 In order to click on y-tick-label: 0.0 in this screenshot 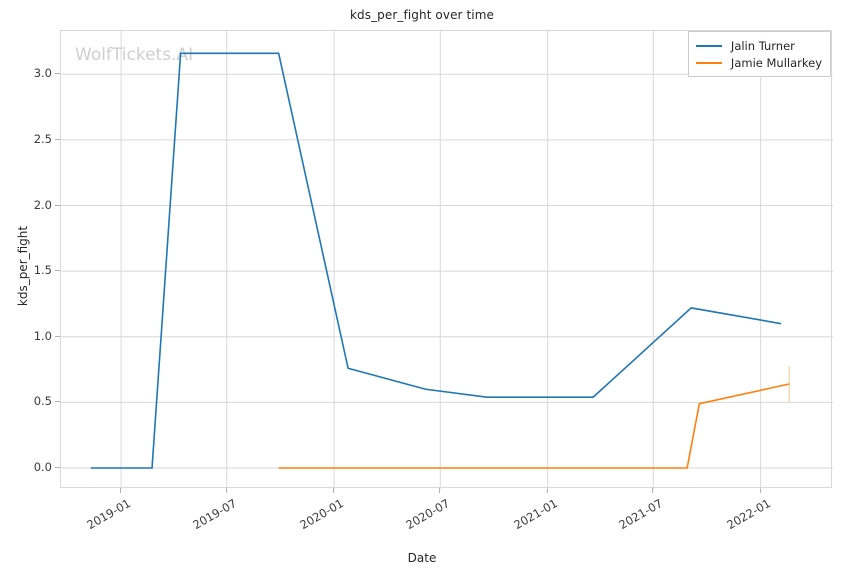, I will do `click(42, 467)`.